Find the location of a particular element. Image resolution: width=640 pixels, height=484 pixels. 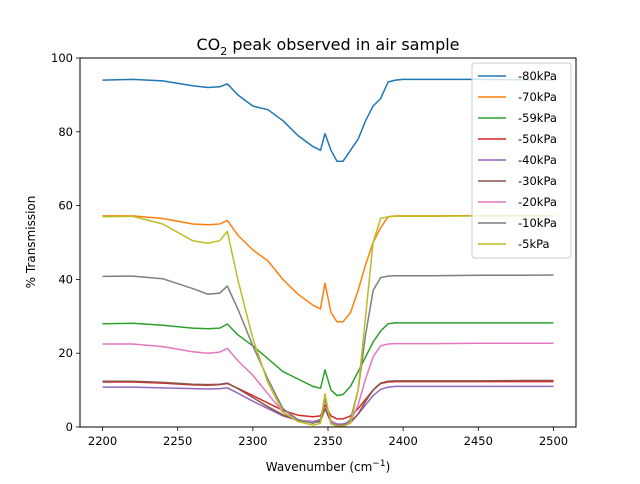

x-axis-label: Wavenumber (cm−1) is located at coordinates (328, 466).